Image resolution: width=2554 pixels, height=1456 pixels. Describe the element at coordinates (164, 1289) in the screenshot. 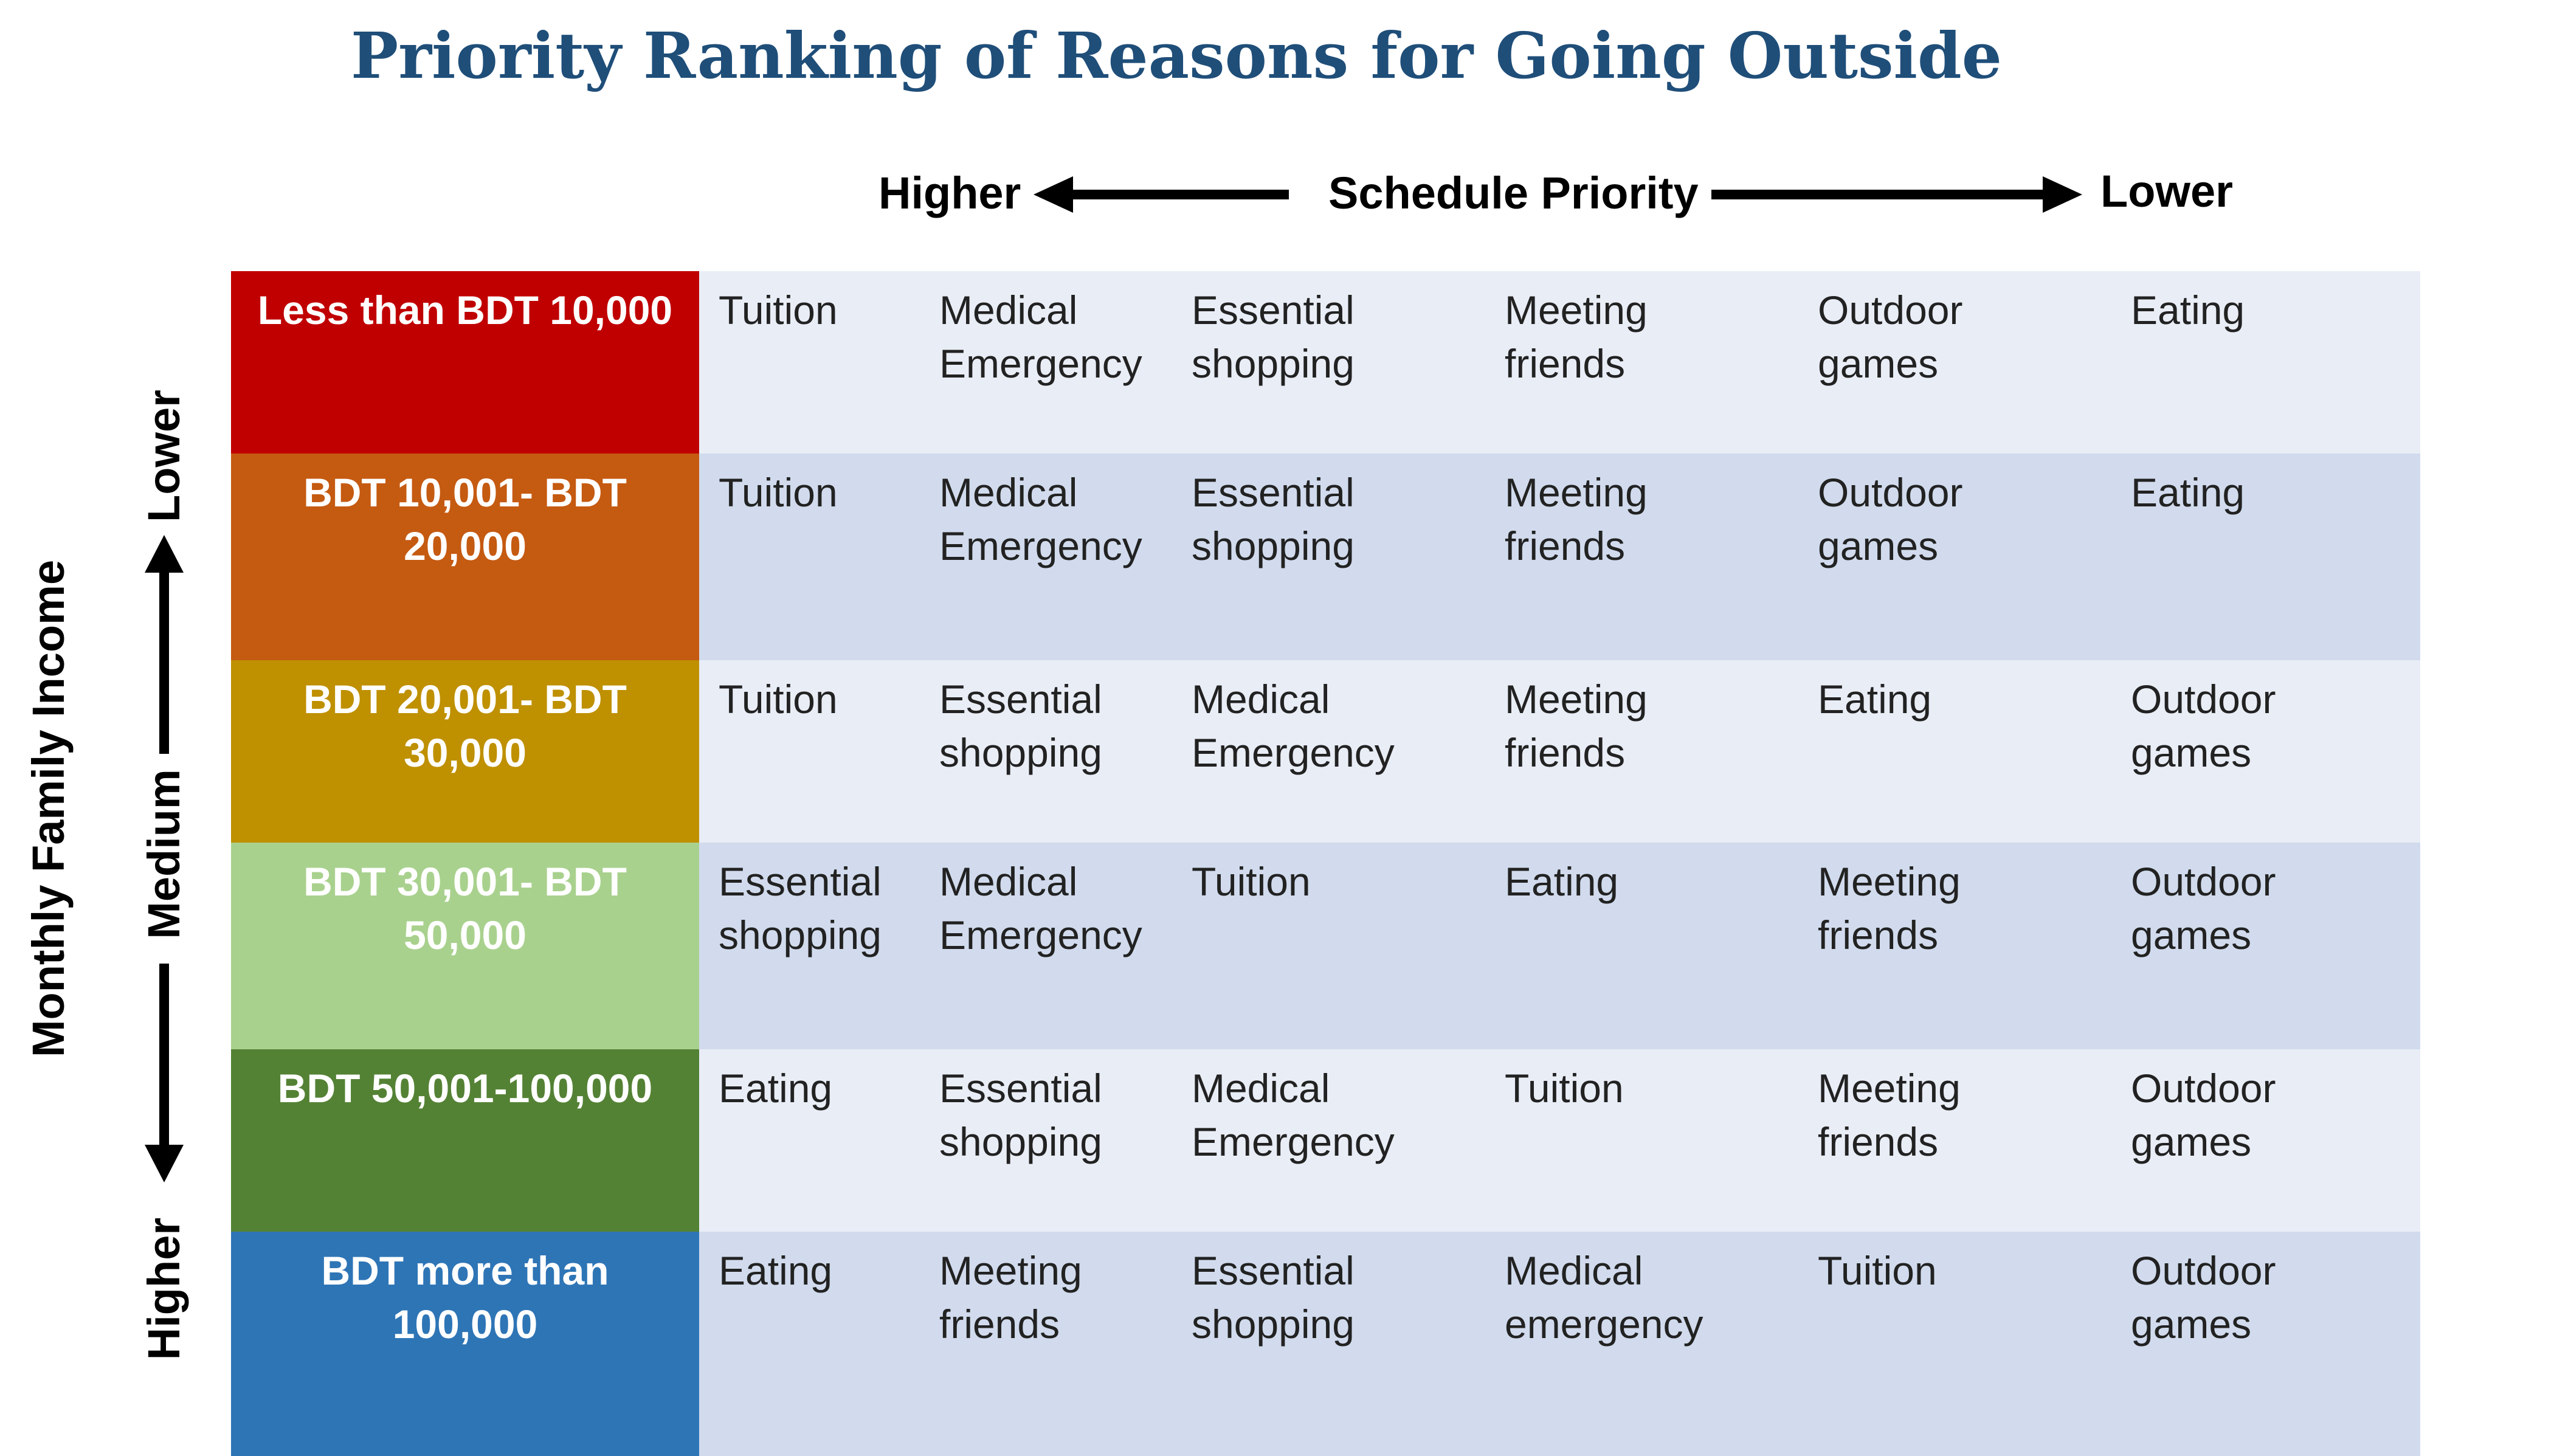

I see `side-higher: Higher` at that location.